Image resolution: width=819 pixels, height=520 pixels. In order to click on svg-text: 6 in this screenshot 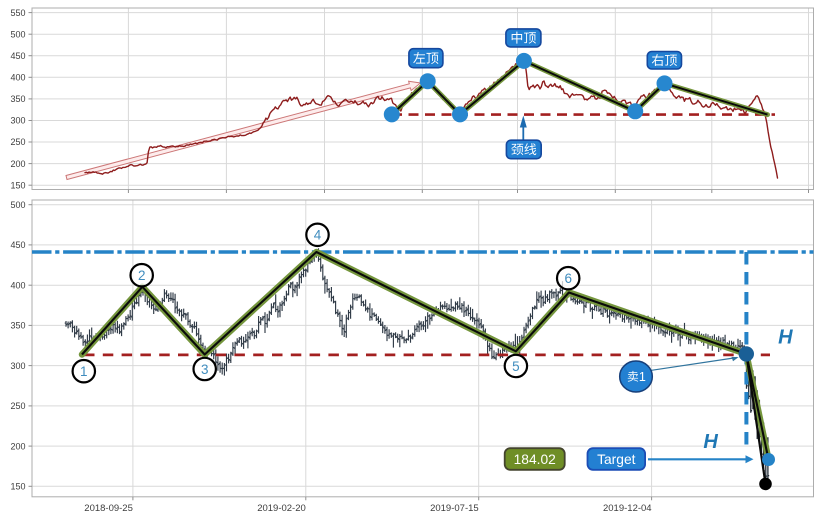, I will do `click(568, 278)`.